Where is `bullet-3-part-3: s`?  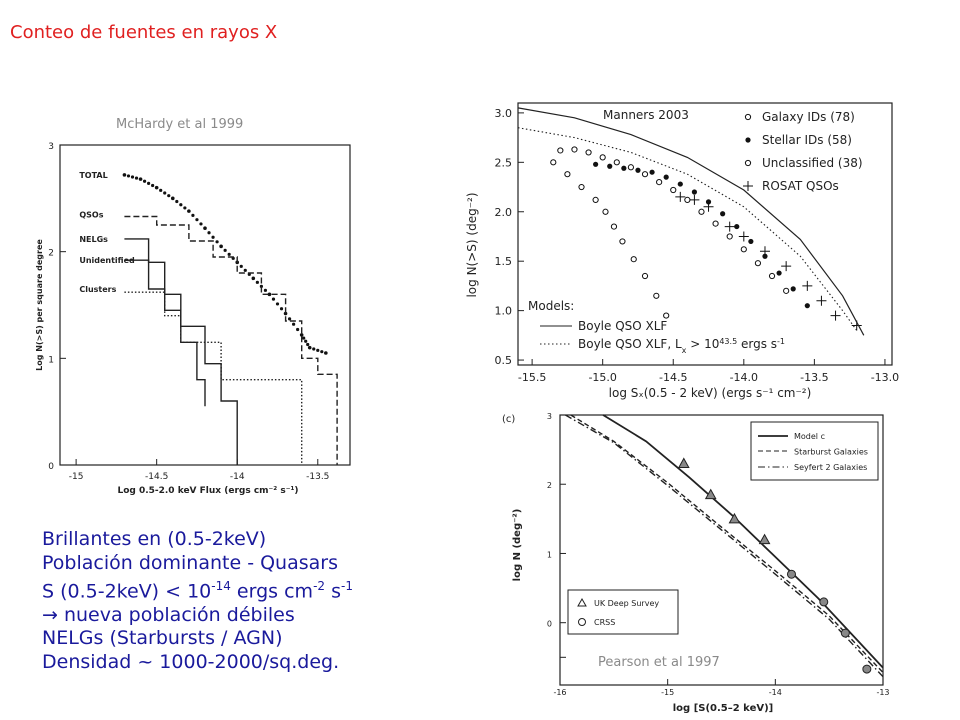 bullet-3-part-3: s is located at coordinates (333, 591).